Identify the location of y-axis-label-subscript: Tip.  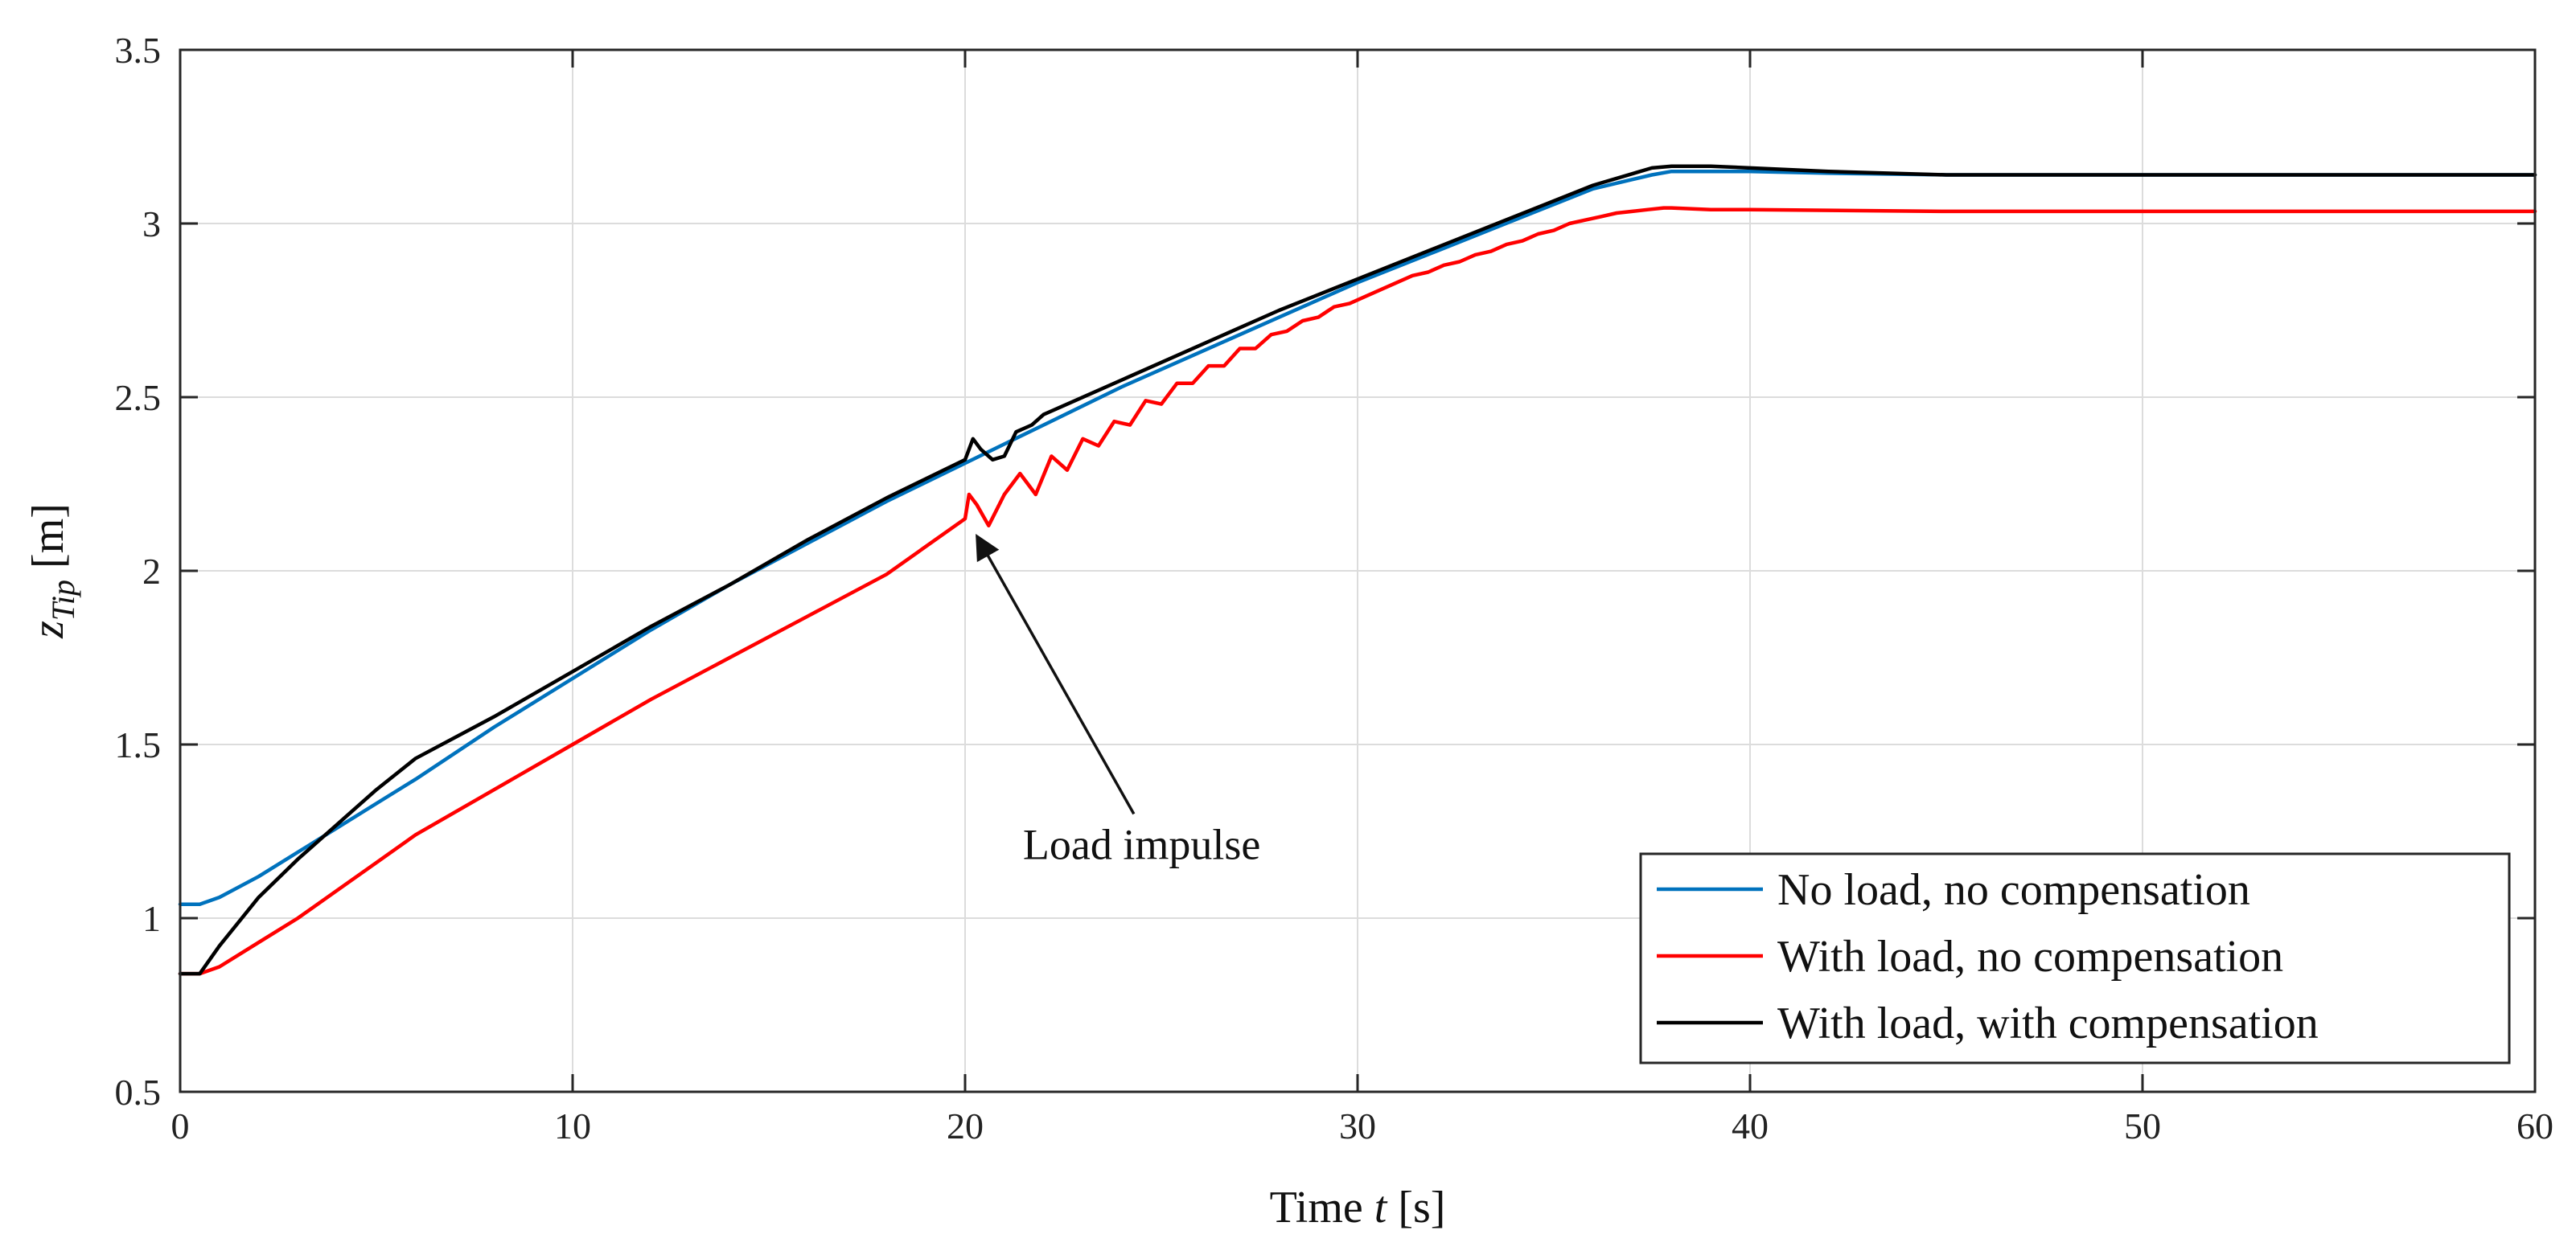
(63, 600).